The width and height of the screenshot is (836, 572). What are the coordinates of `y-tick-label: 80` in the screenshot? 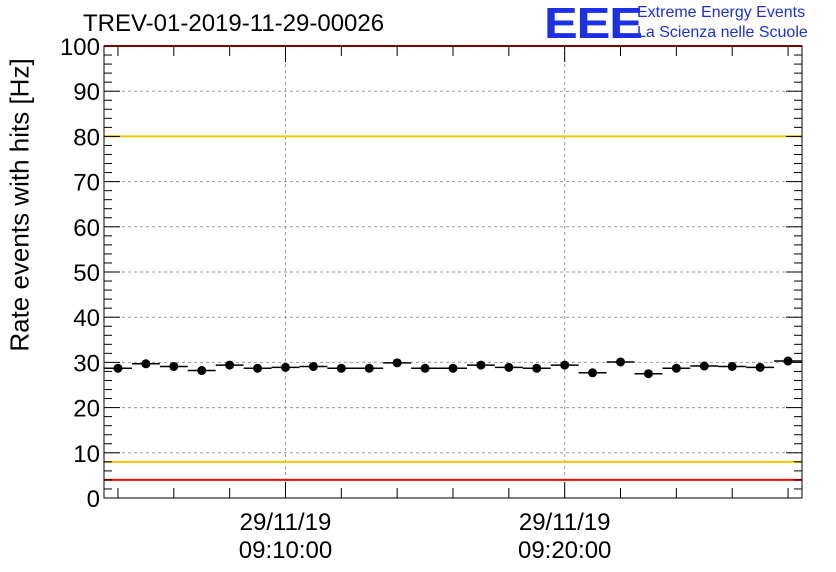 It's located at (86, 137).